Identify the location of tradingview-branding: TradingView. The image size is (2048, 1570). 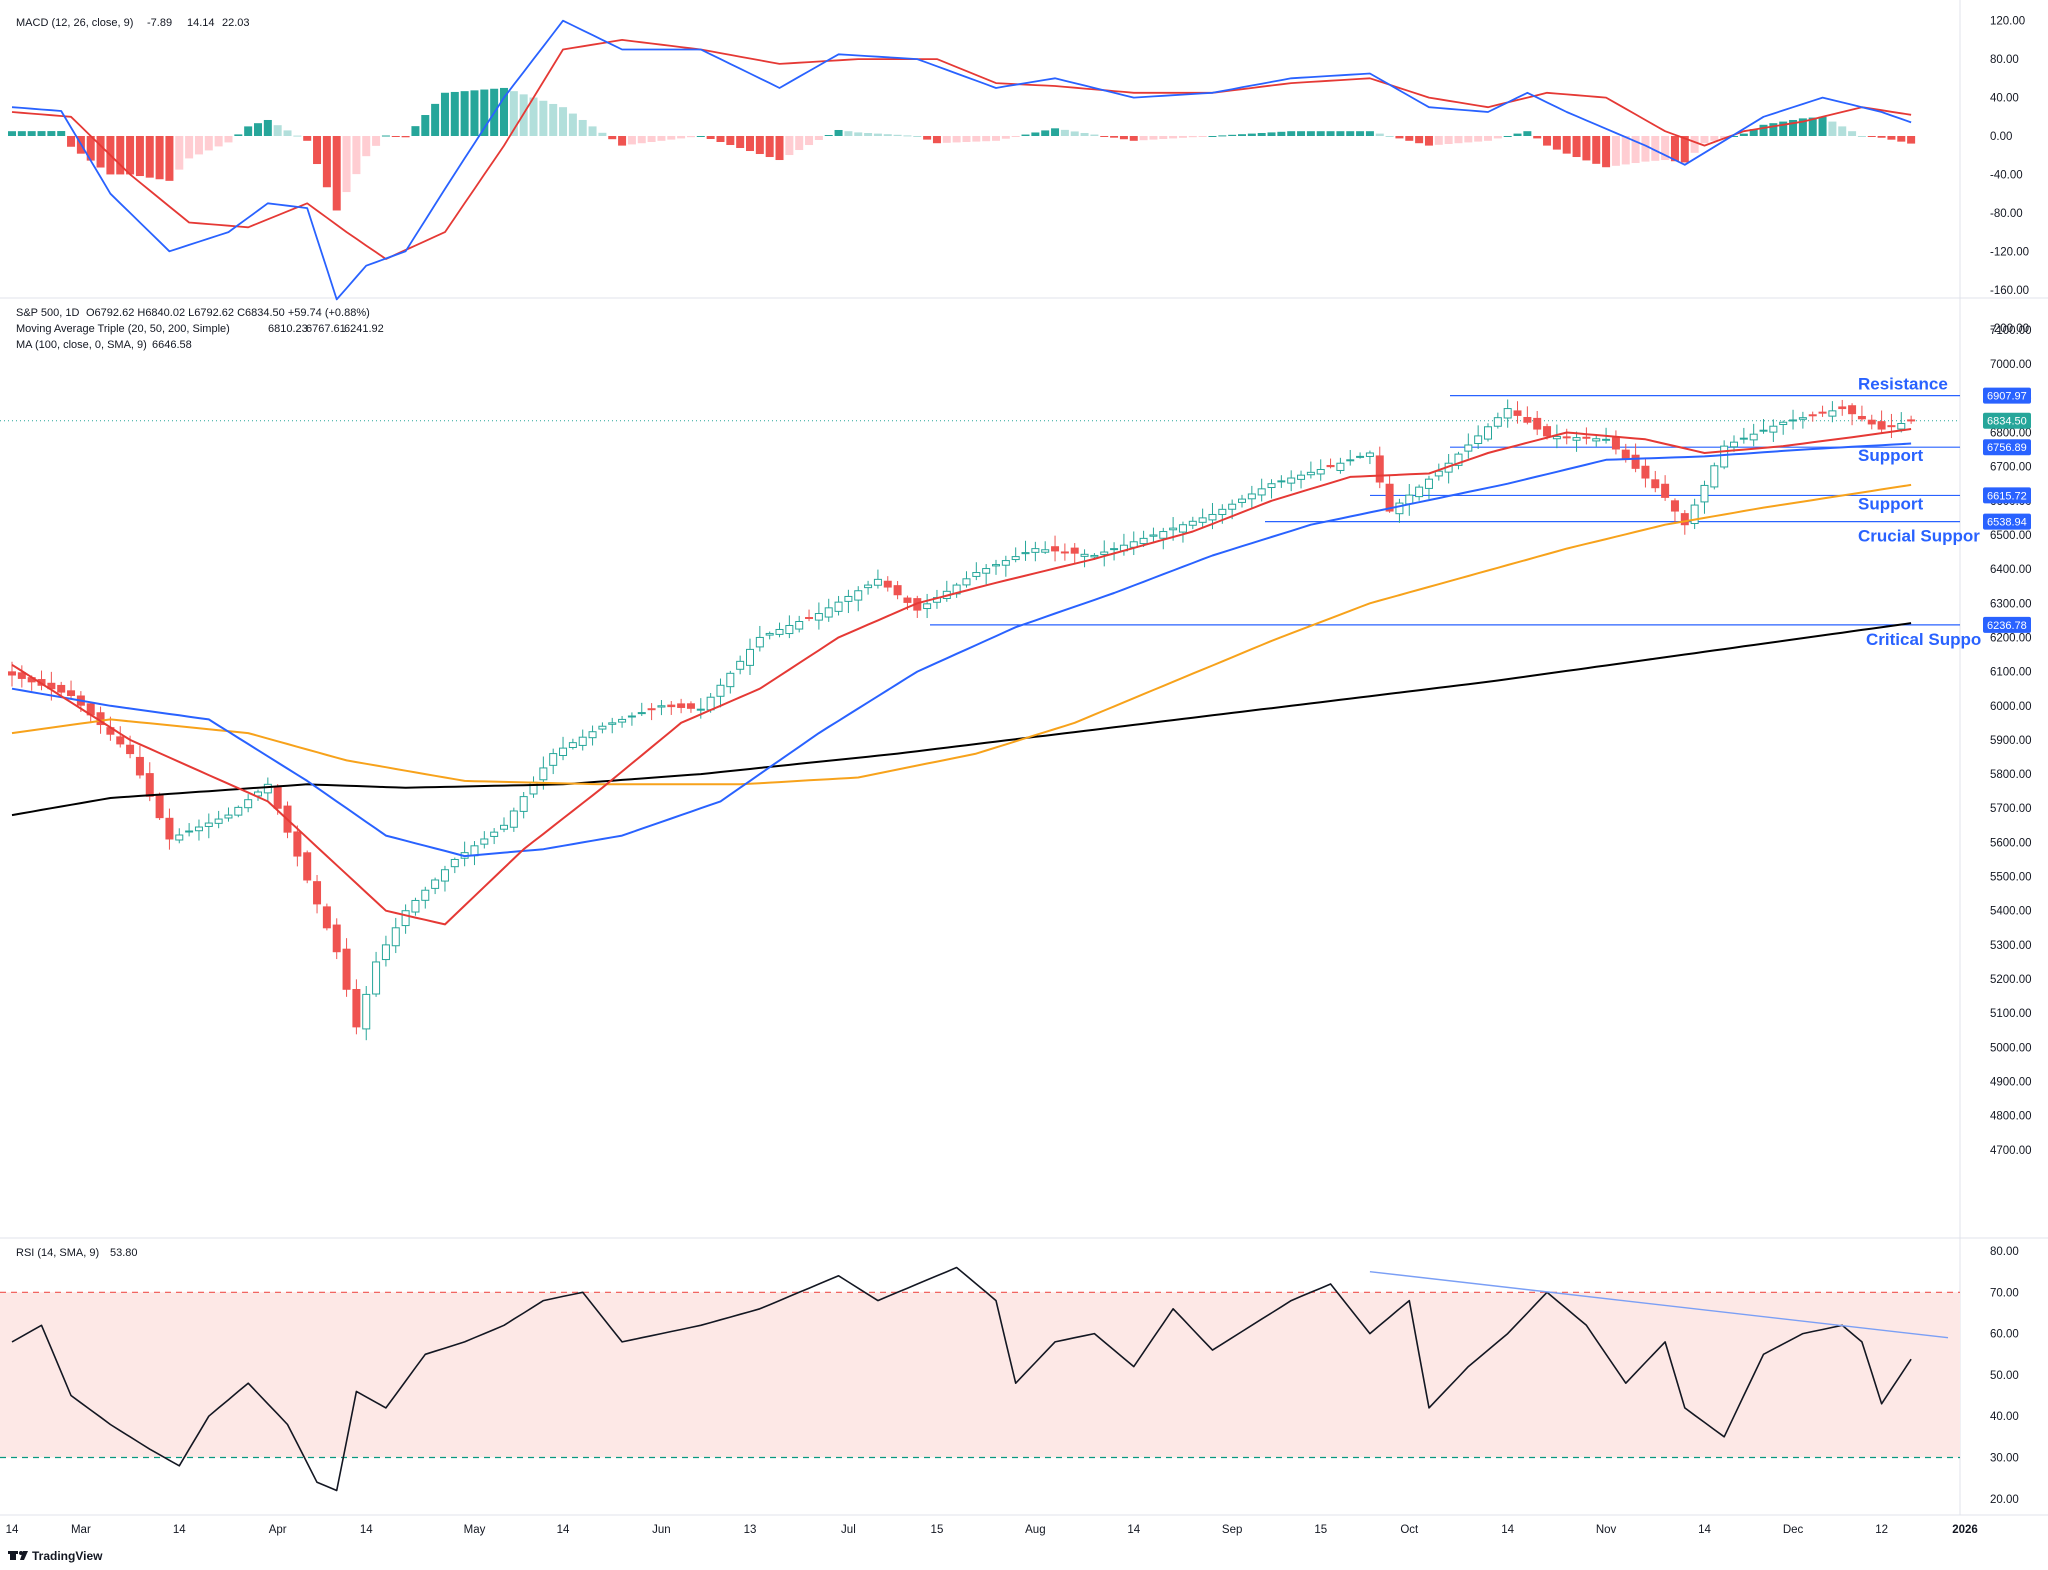
(55, 1556).